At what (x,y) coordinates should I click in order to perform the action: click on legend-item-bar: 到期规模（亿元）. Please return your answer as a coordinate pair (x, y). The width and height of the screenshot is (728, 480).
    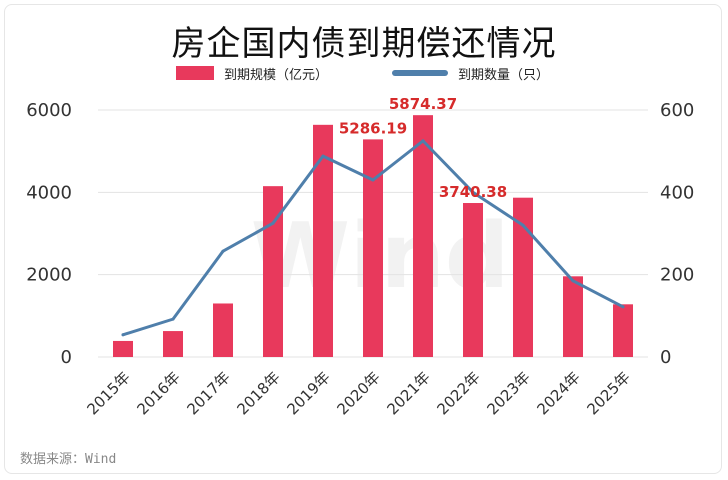
    Looking at the image, I should click on (252, 73).